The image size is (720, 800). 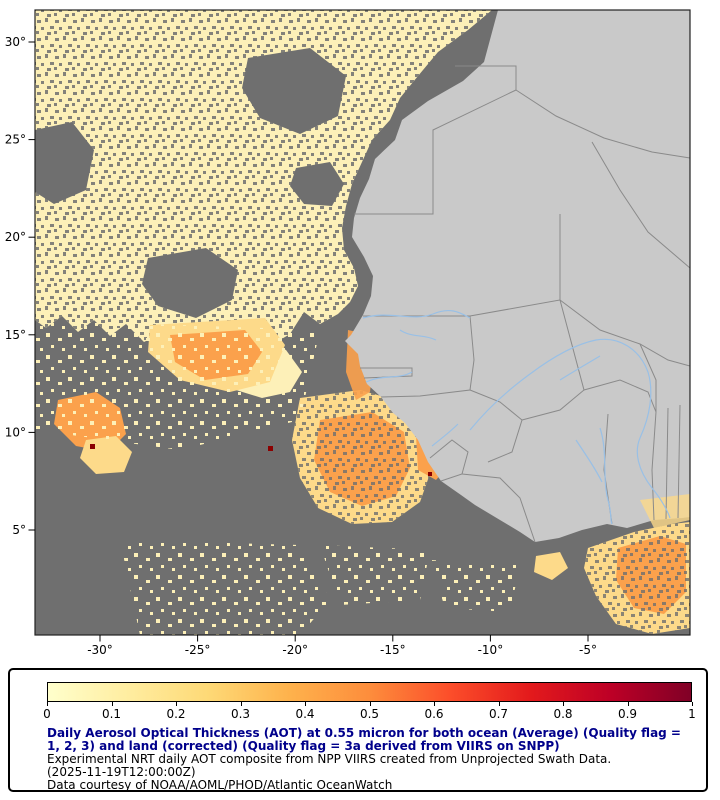 I want to click on lon-tick-label: -5°, so click(x=588, y=650).